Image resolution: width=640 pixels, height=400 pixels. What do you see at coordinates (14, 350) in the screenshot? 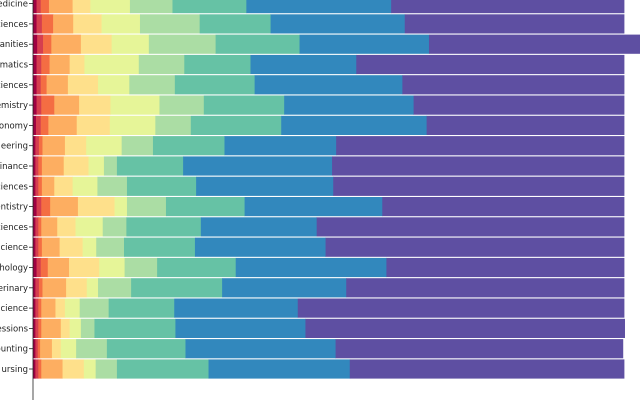
I see `y-tick-label: ounting` at bounding box center [14, 350].